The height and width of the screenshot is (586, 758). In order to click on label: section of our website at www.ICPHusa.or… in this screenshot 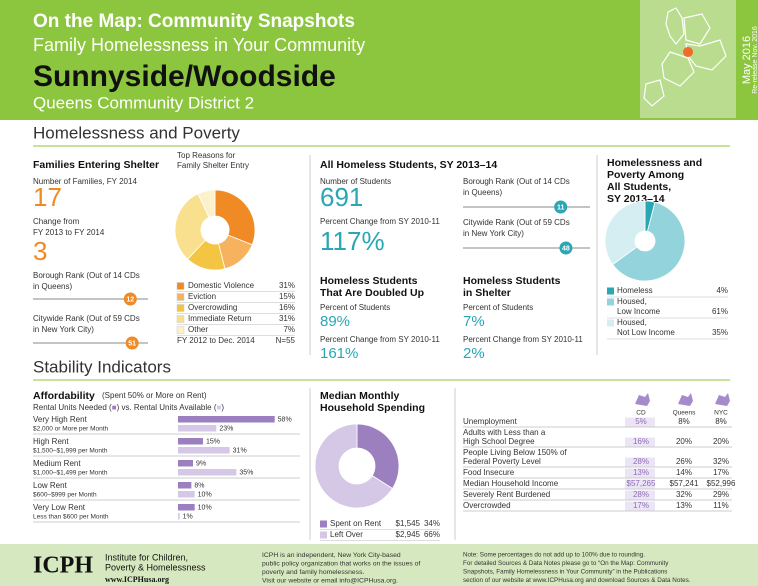, I will do `click(577, 580)`.